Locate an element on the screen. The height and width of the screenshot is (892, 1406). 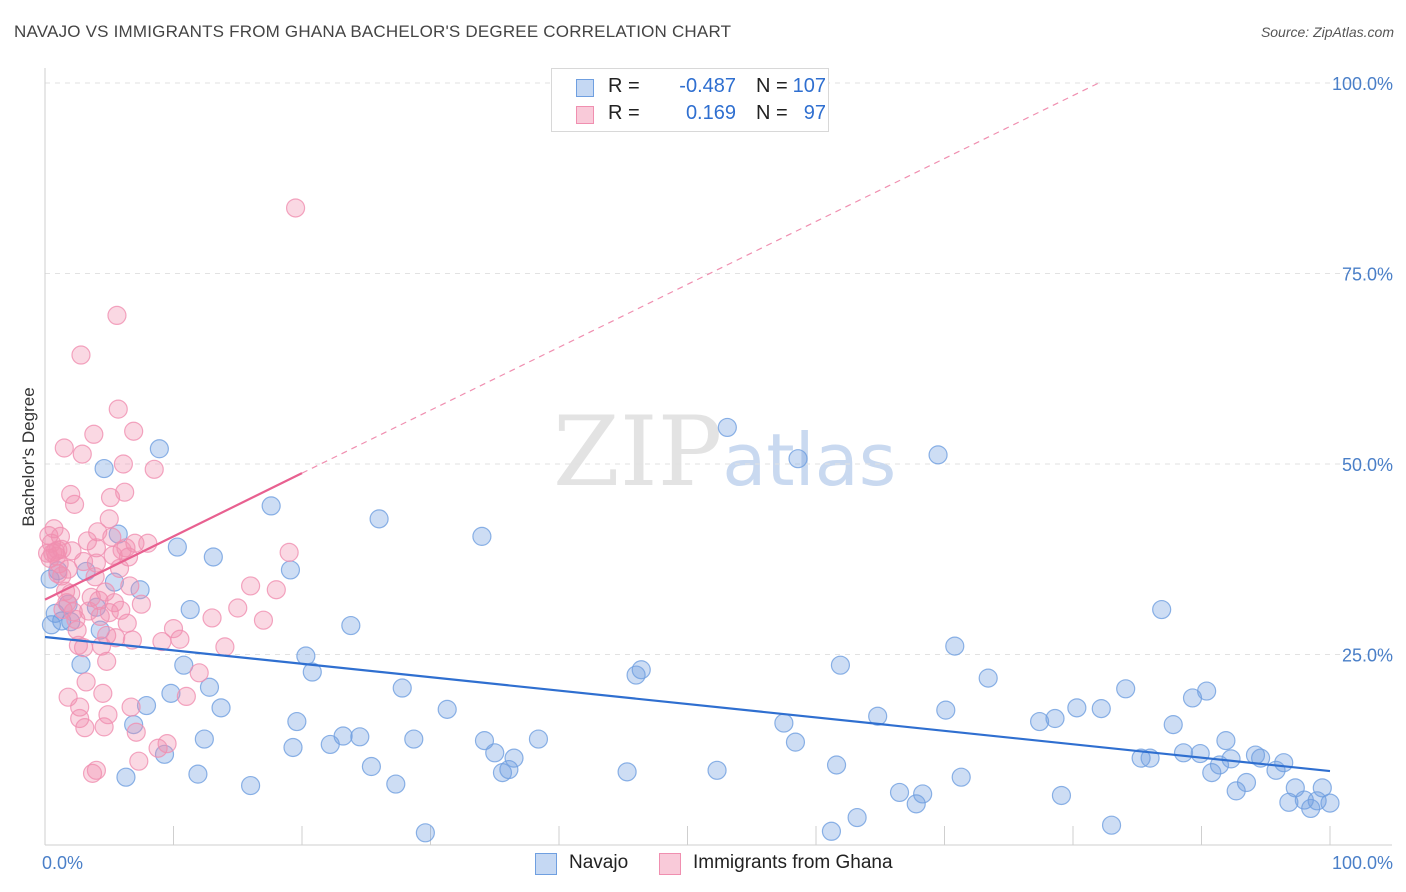
navajo-swatch is located at coordinates (585, 88).